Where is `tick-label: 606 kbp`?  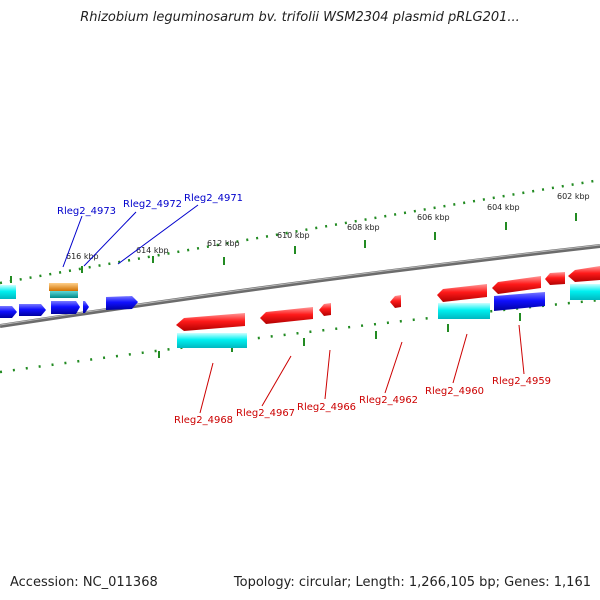
tick-label: 606 kbp is located at coordinates (433, 217).